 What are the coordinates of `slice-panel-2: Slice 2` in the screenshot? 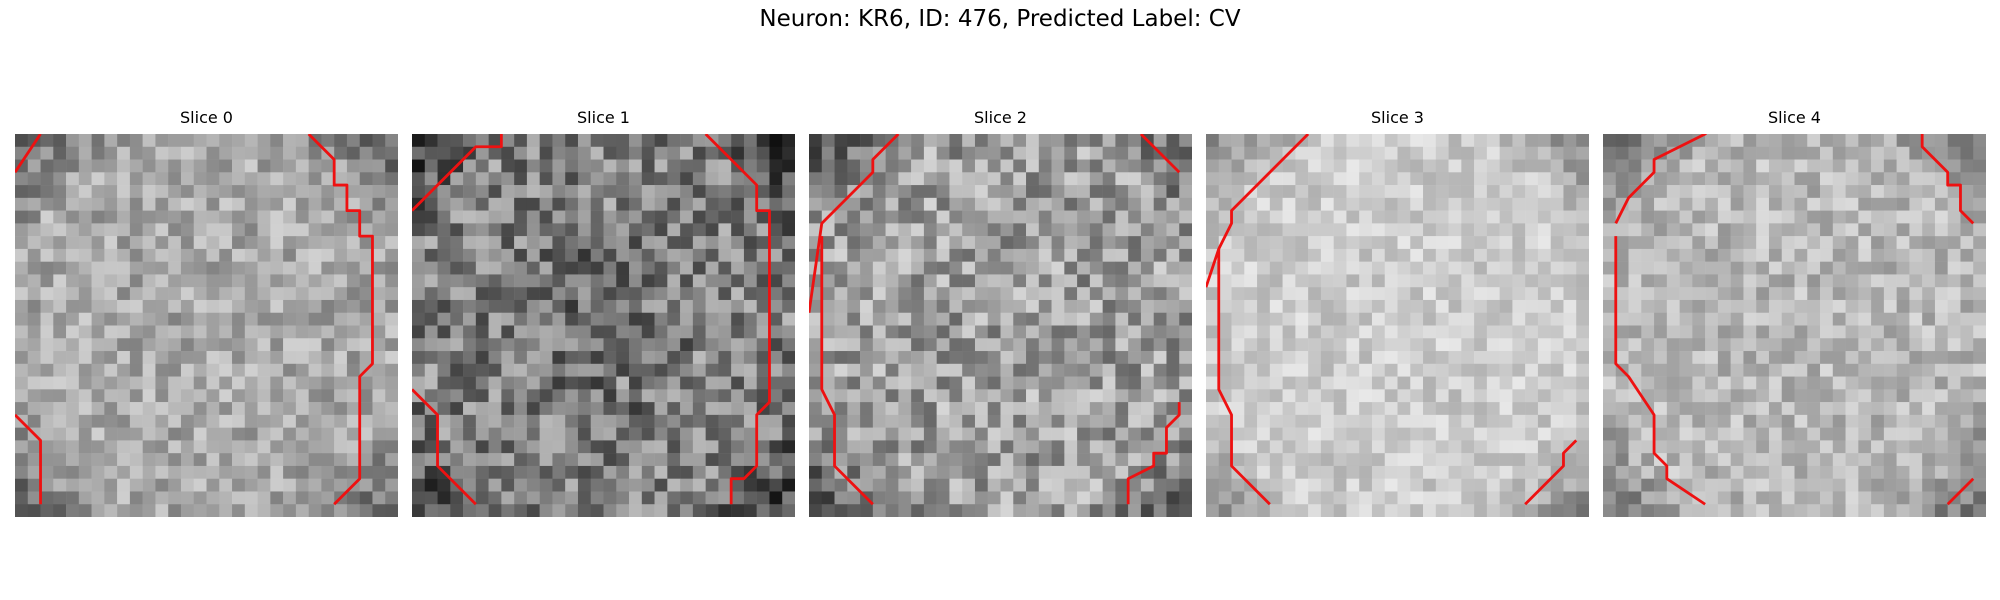 It's located at (1000, 312).